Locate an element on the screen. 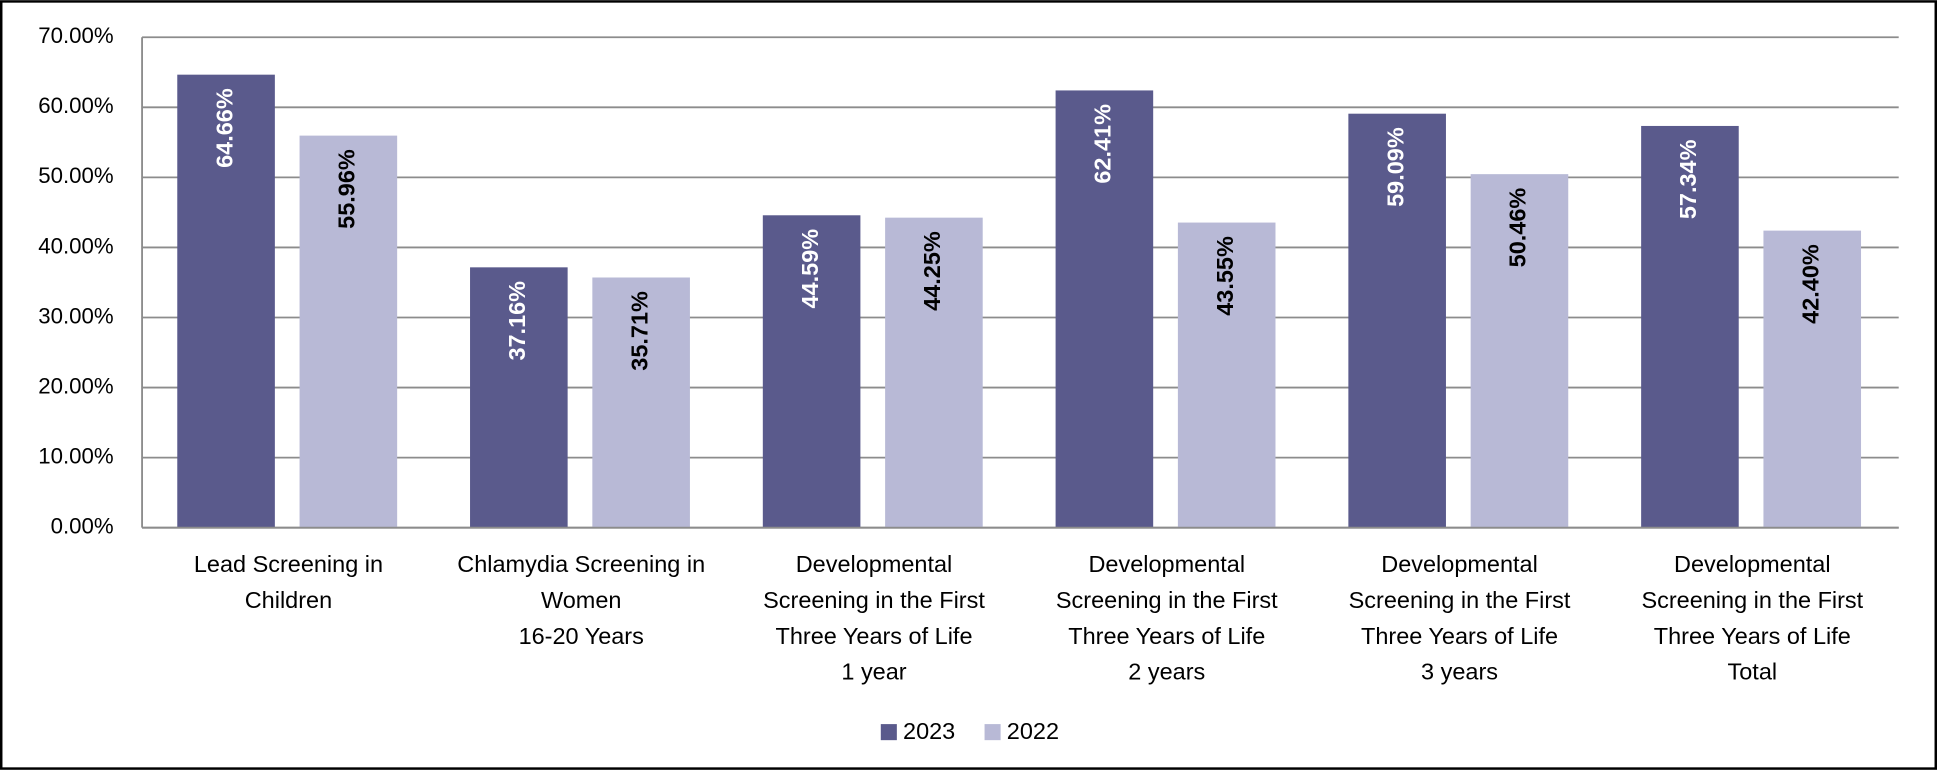 This screenshot has height=770, width=1937. y-tick-label: 20.00% is located at coordinates (75, 385).